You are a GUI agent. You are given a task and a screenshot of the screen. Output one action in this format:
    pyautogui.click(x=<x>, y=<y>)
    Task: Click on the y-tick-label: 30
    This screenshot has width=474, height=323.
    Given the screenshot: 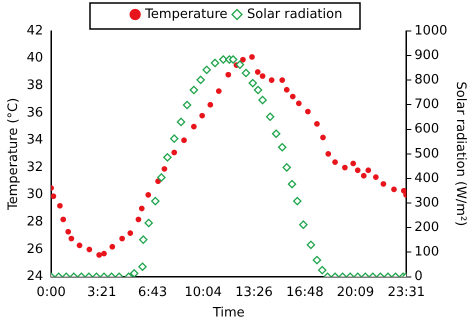 What is the action you would take?
    pyautogui.click(x=35, y=194)
    